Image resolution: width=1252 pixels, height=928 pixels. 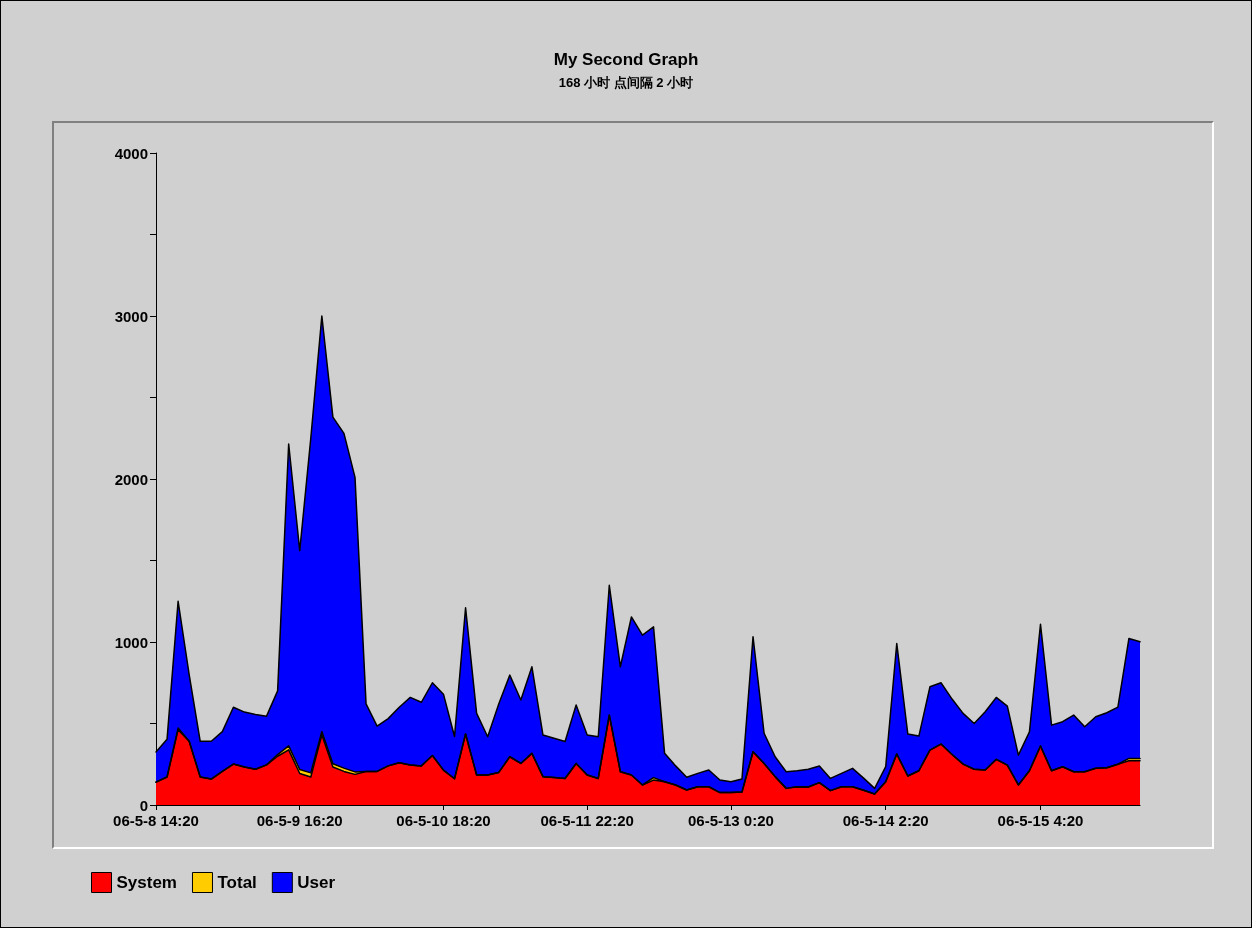 I want to click on legend-label: System, so click(x=146, y=882).